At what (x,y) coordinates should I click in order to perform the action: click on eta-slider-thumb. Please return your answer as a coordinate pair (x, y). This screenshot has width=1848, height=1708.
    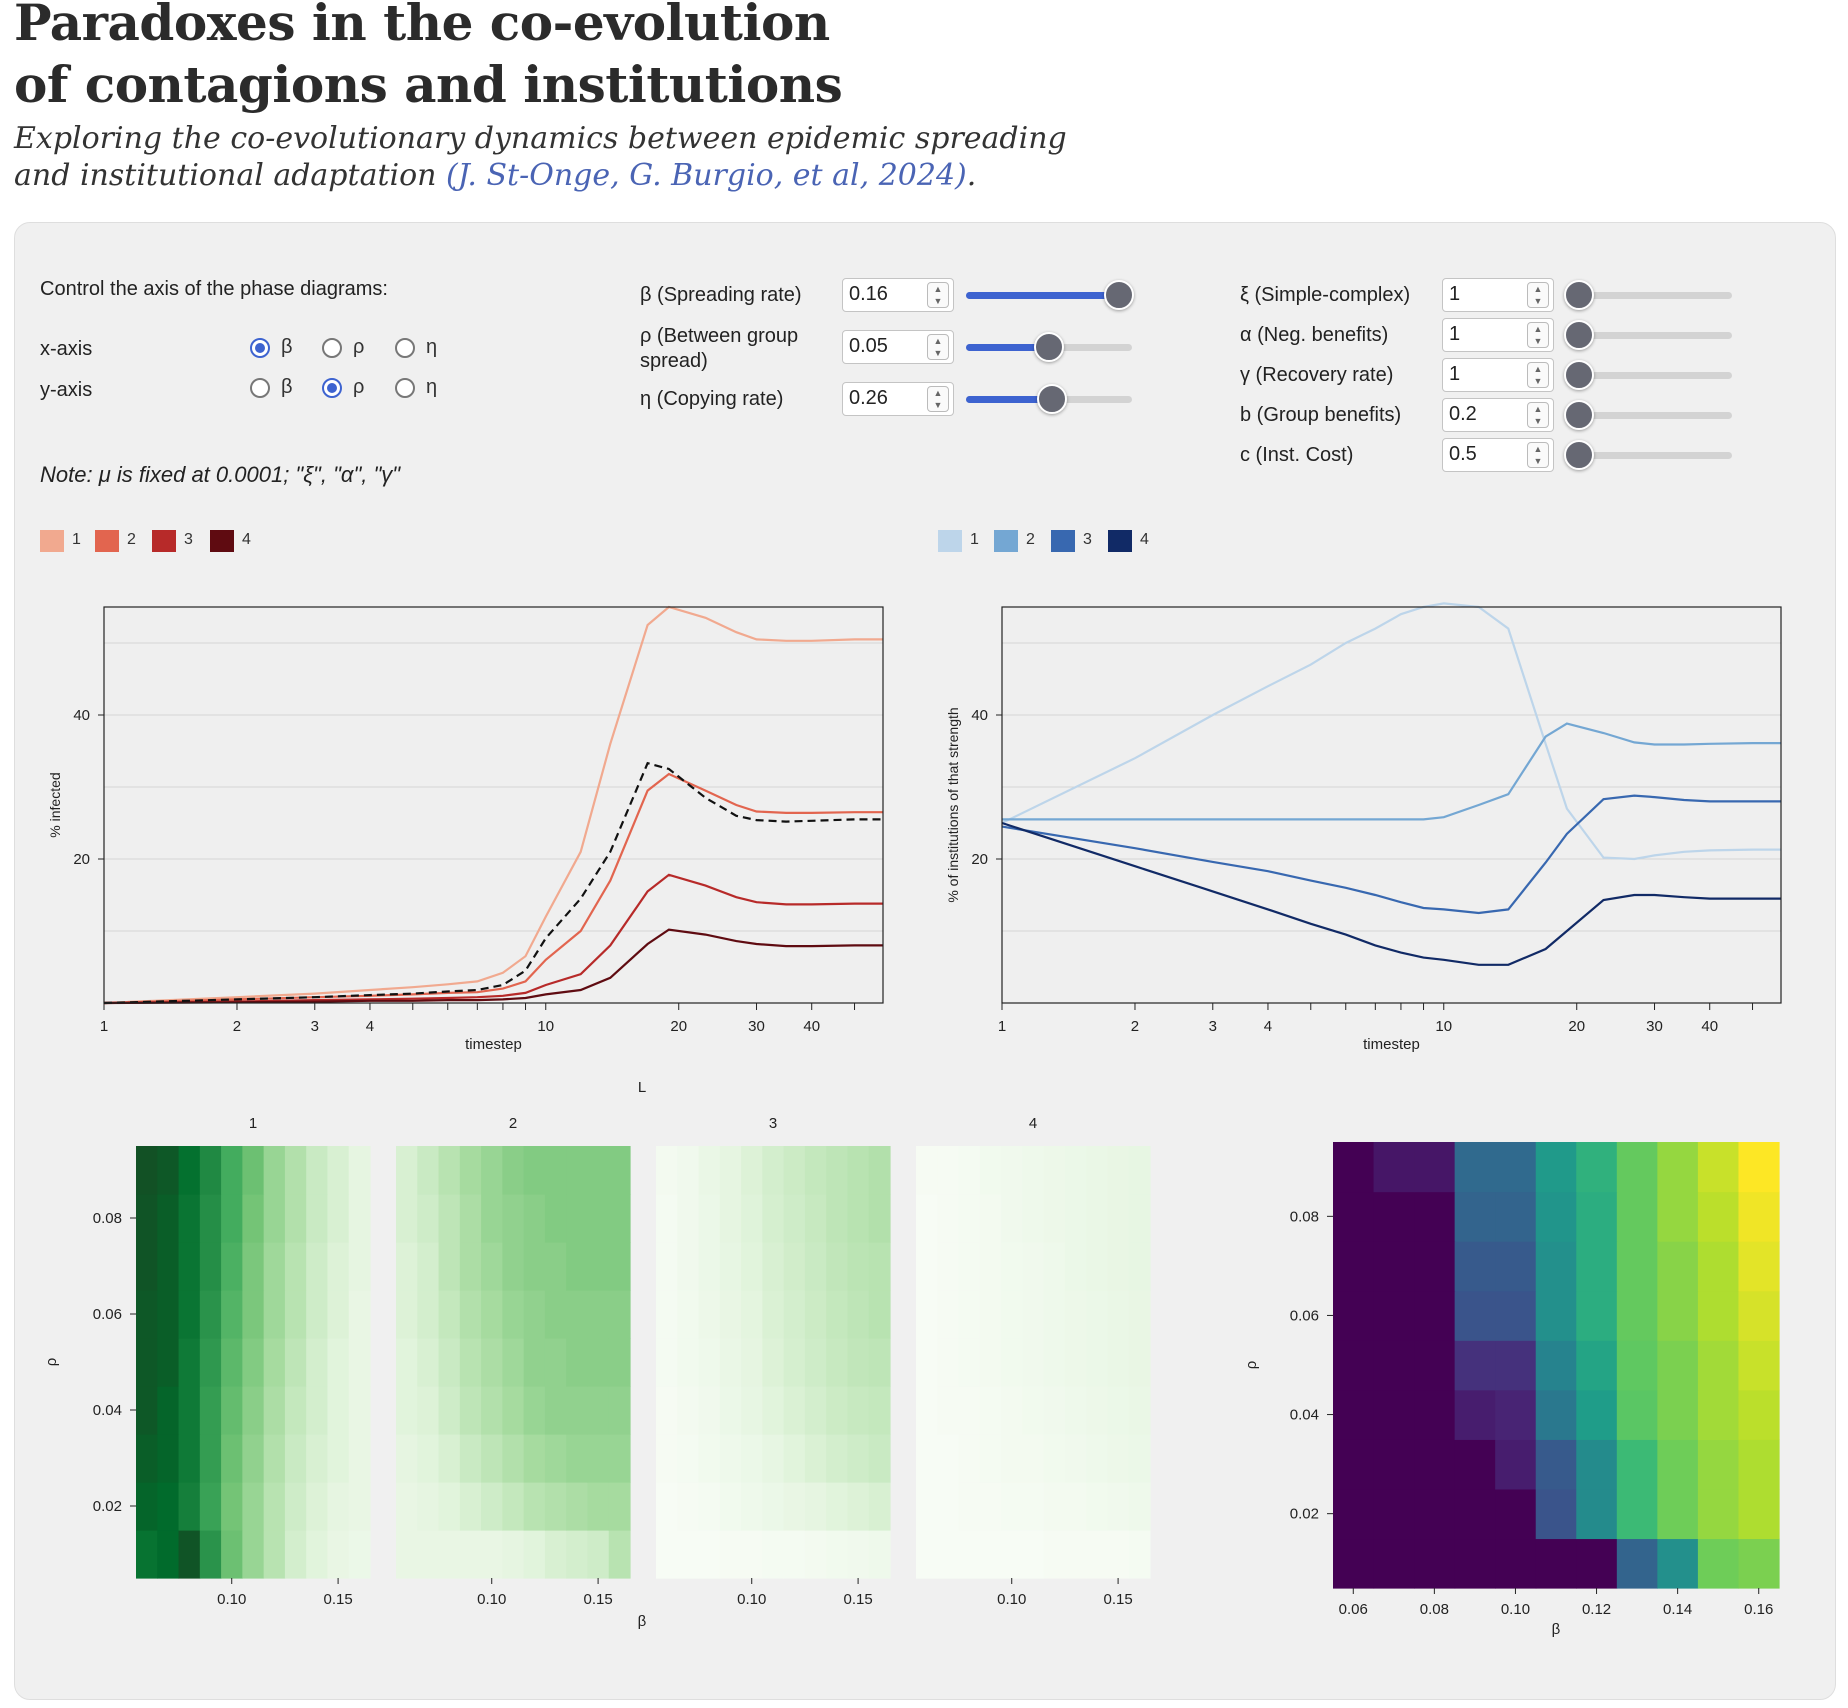
    Looking at the image, I should click on (1052, 399).